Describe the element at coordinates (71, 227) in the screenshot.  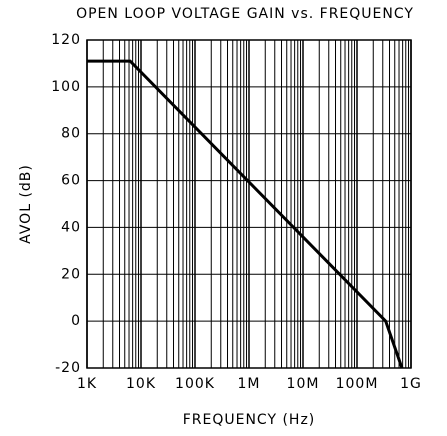
I see `y-tick-label: 40` at that location.